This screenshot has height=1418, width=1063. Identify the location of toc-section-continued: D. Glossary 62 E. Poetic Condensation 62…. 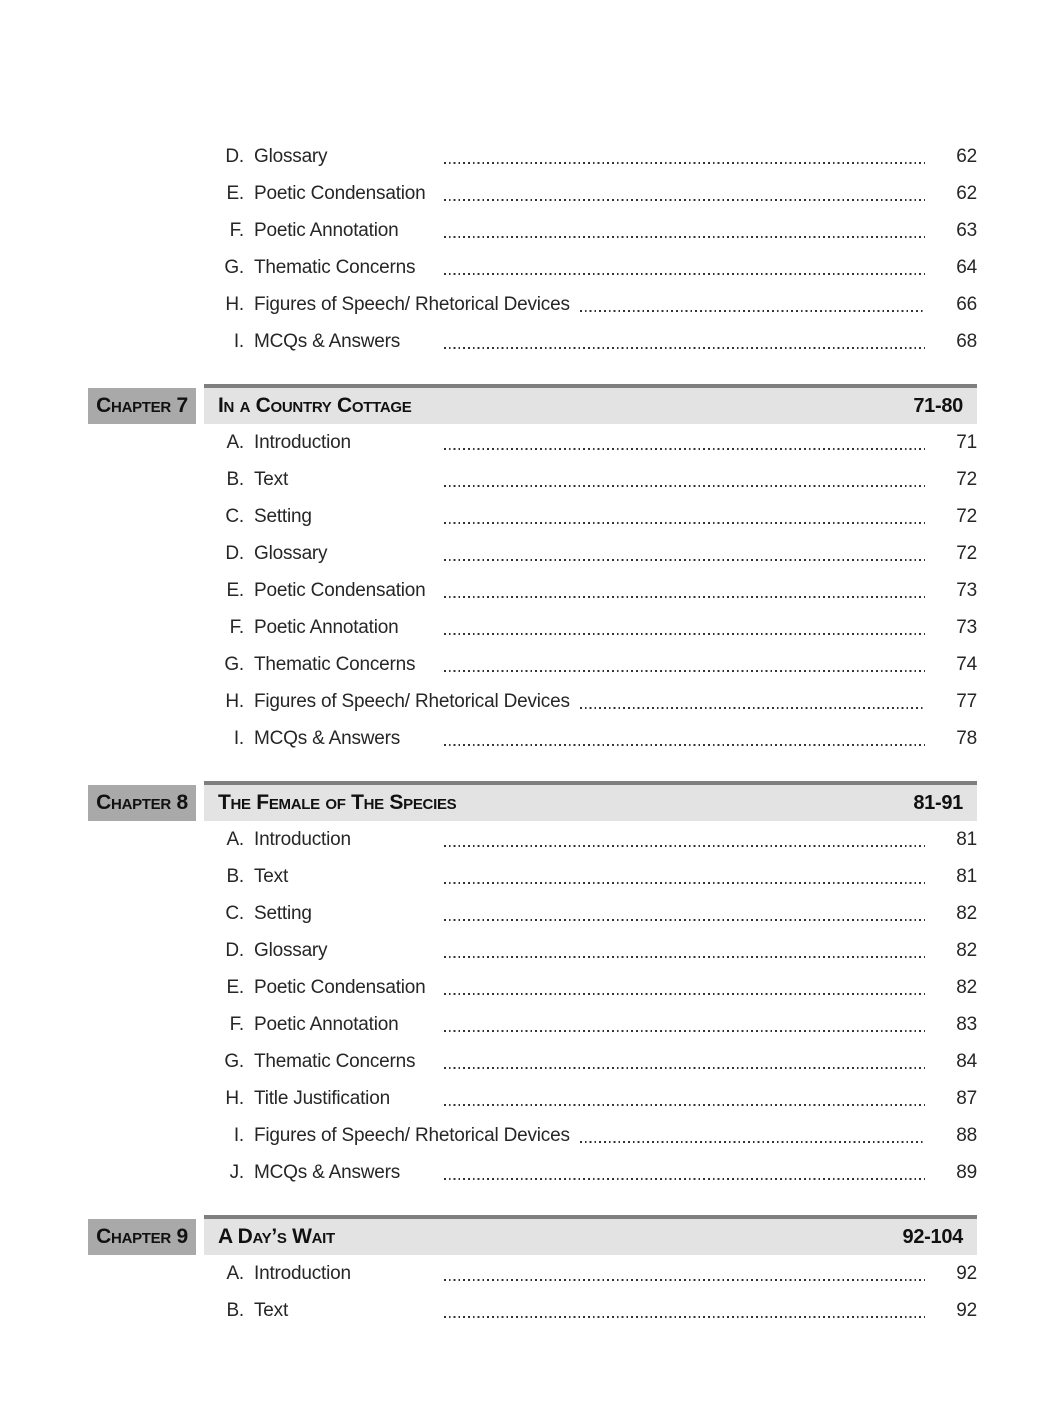
(532, 249).